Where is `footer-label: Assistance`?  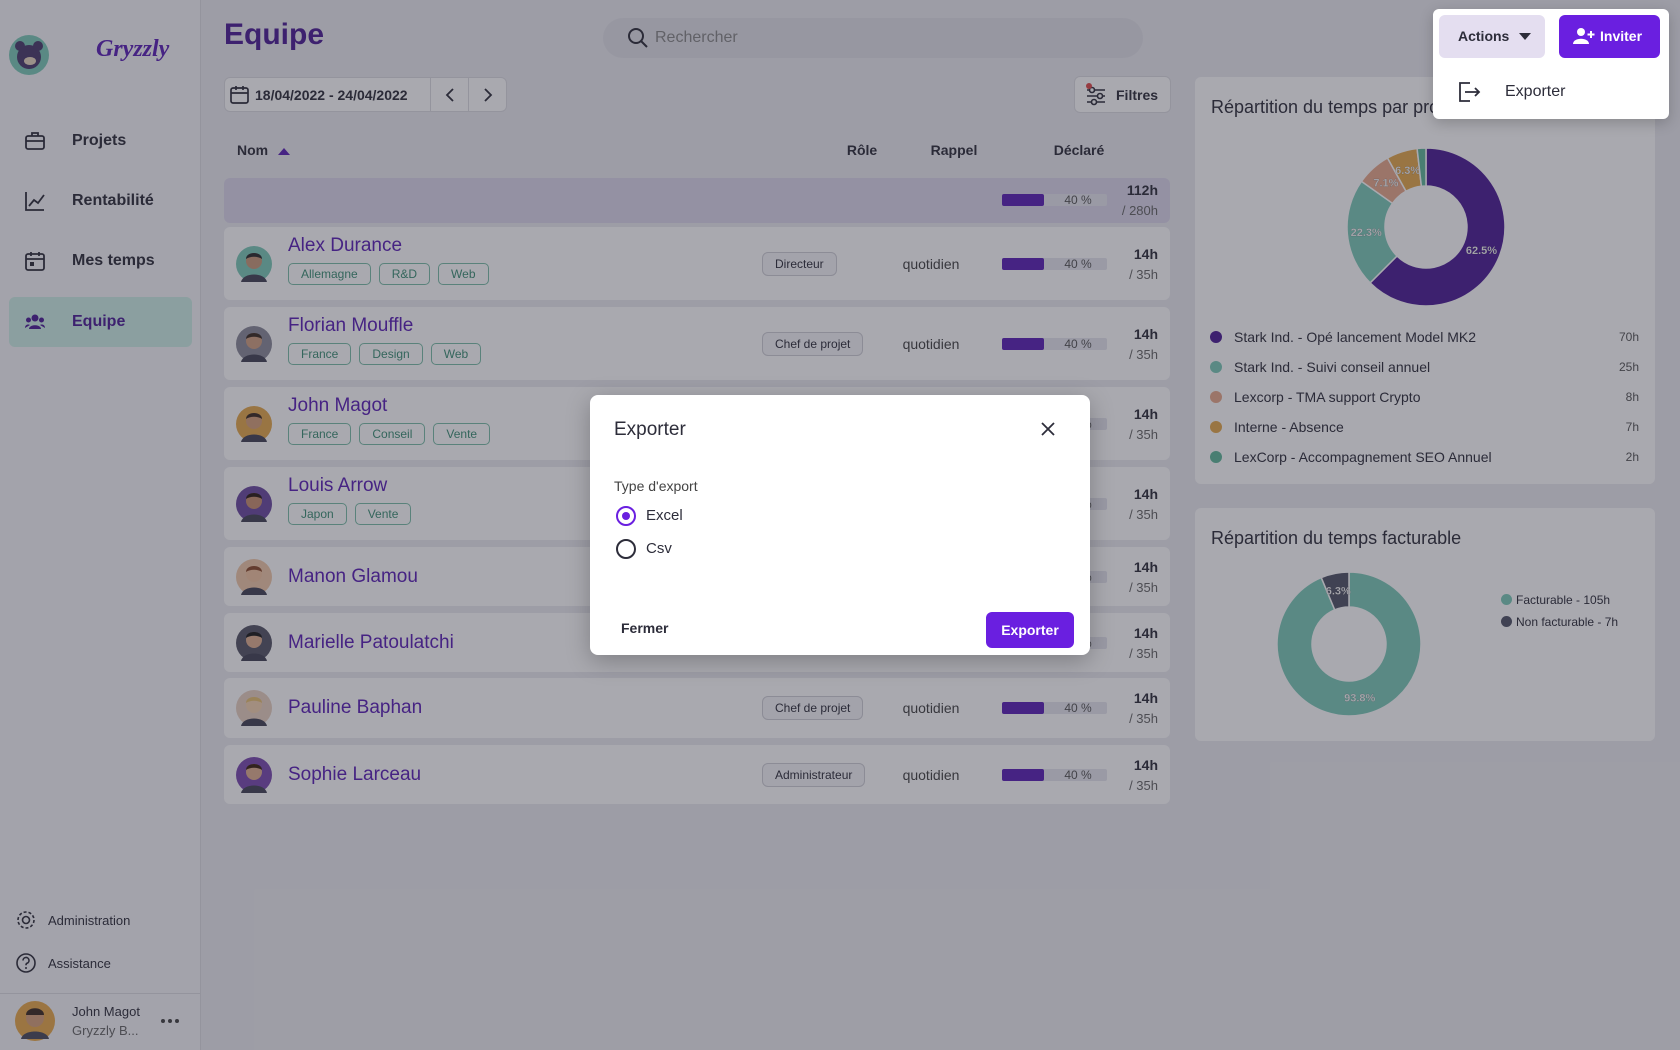 footer-label: Assistance is located at coordinates (79, 963).